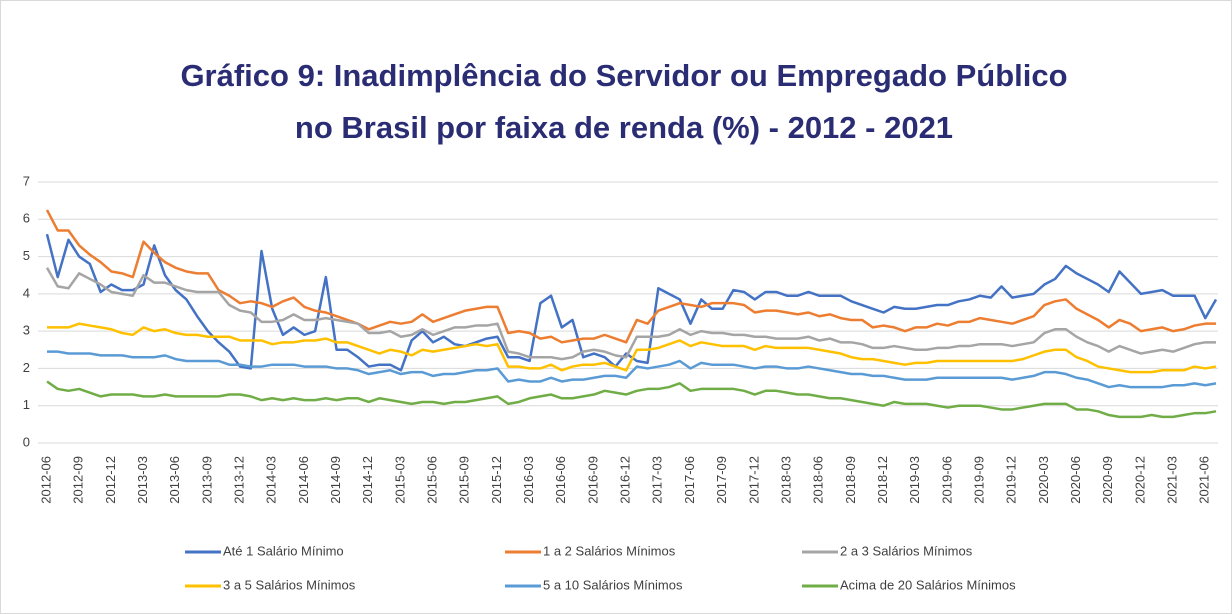 The image size is (1232, 614). Describe the element at coordinates (592, 480) in the screenshot. I see `x-tick-label: 2016-09` at that location.